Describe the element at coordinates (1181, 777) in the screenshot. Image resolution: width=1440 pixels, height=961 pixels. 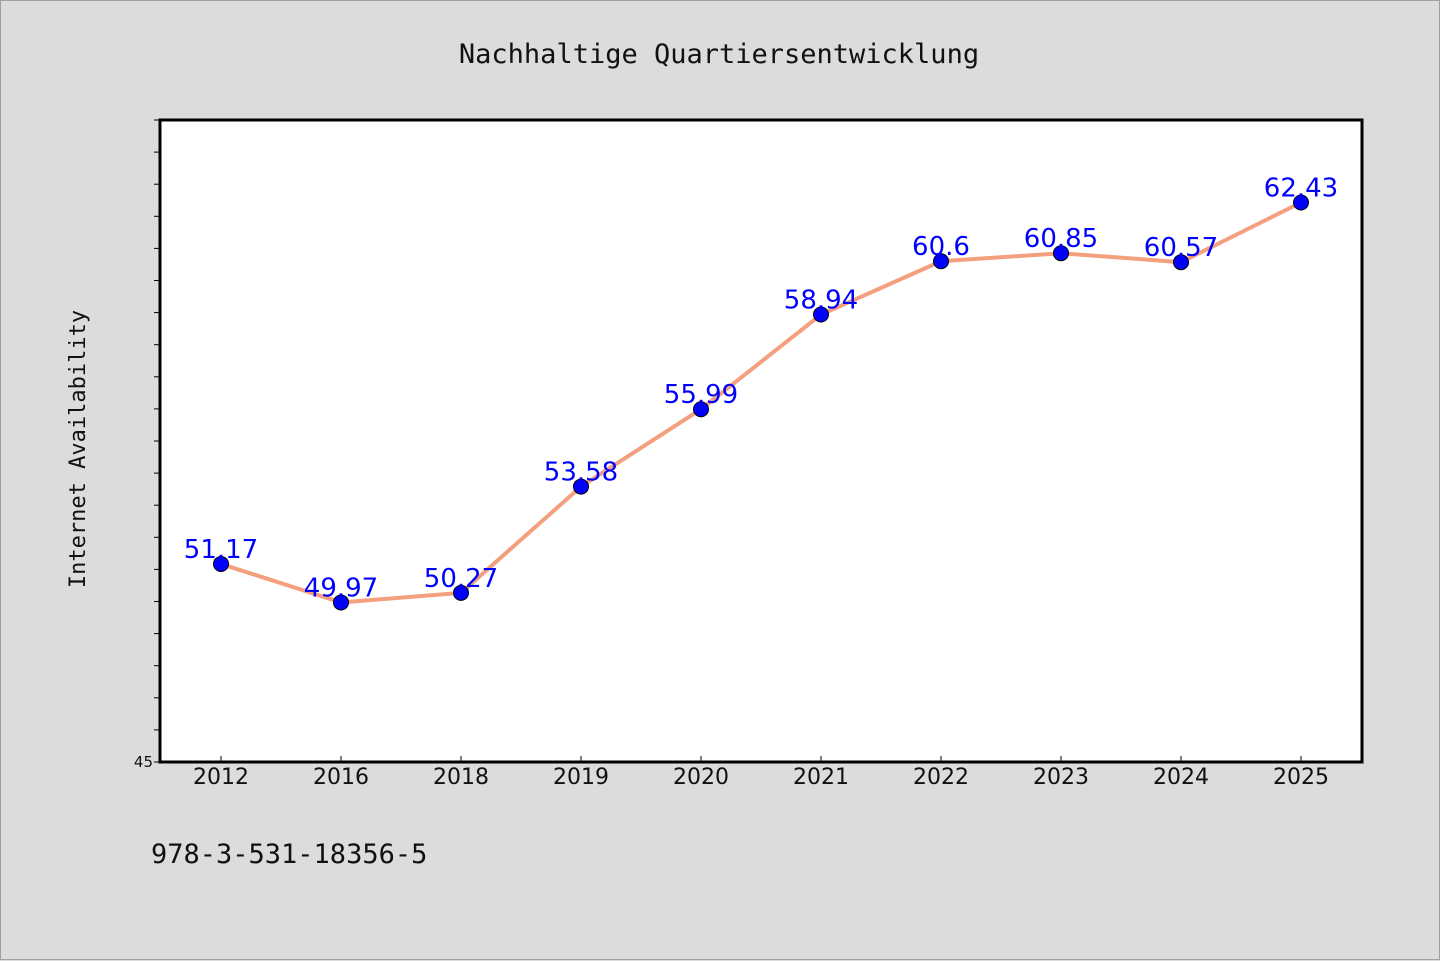
I see `x-tick-label: 2024` at that location.